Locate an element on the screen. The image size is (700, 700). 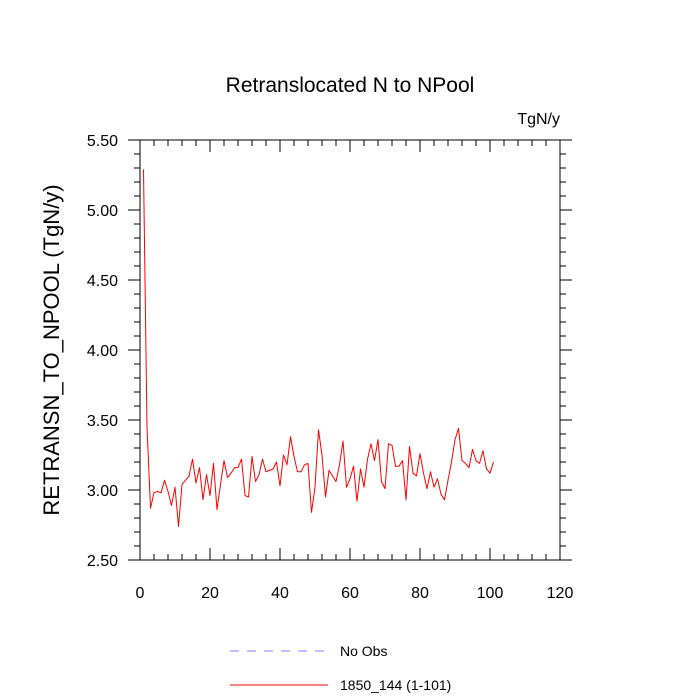
y-axis-label: RETRANSN_TO_NPOOL (TgN/y) is located at coordinates (51, 349).